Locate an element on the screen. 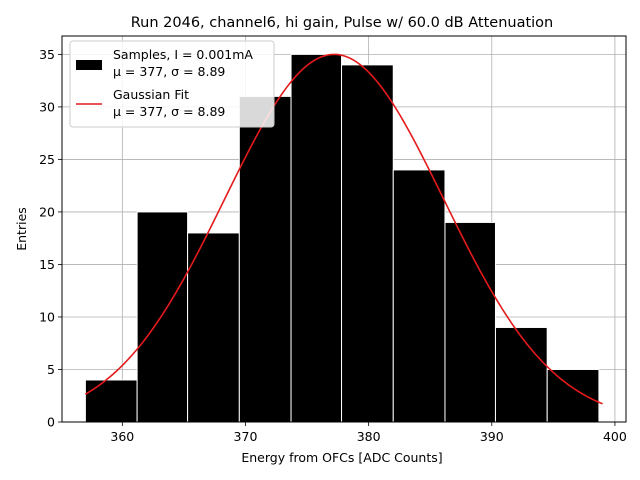  y-tick-label: 25 is located at coordinates (47, 159).